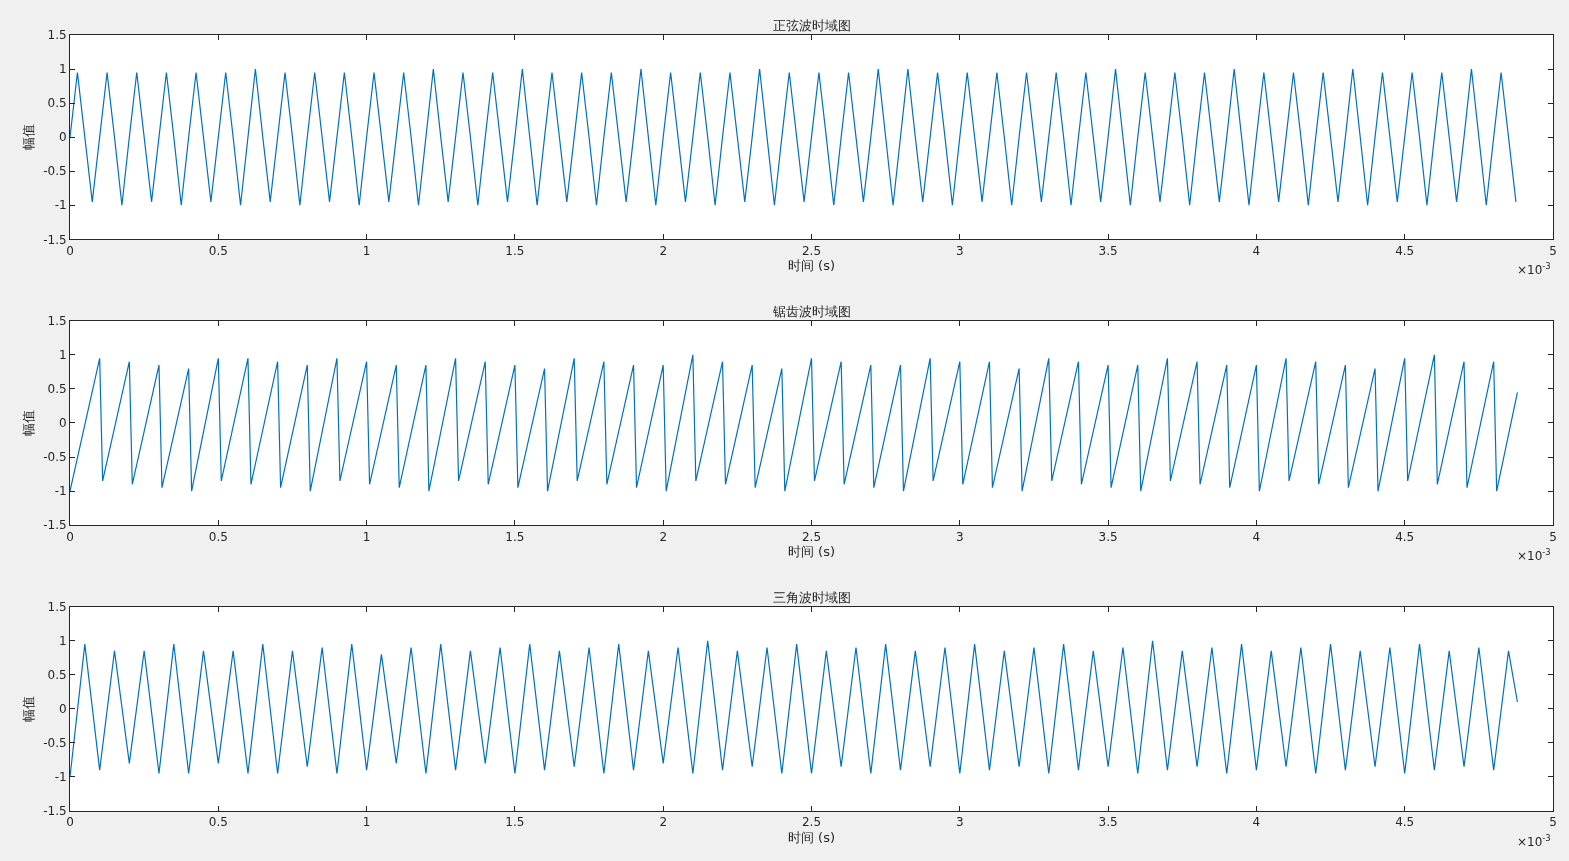 The width and height of the screenshot is (1569, 861). Describe the element at coordinates (811, 311) in the screenshot. I see `chart-title: 锯齿波时域图` at that location.